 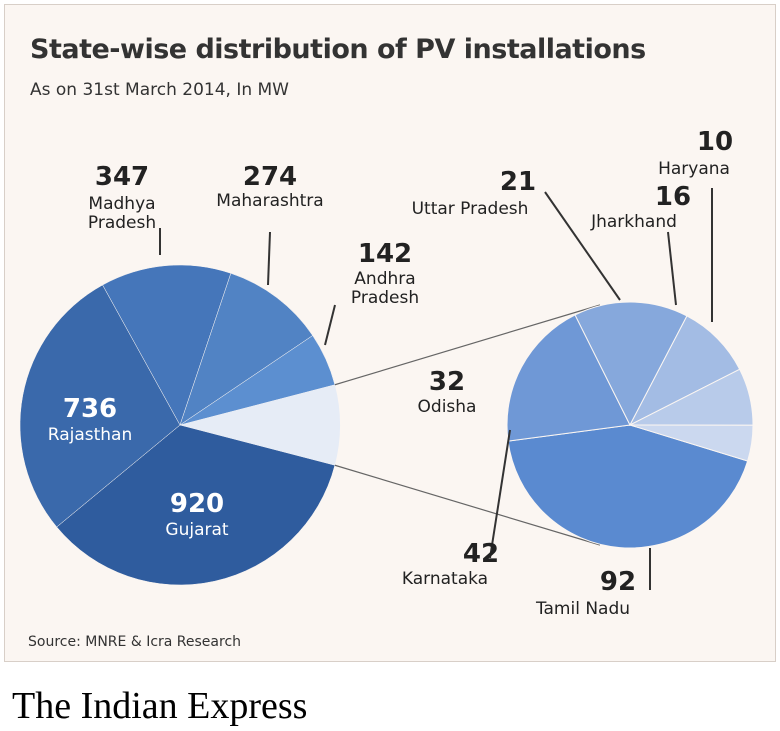 I want to click on value-label: 10, so click(x=715, y=142).